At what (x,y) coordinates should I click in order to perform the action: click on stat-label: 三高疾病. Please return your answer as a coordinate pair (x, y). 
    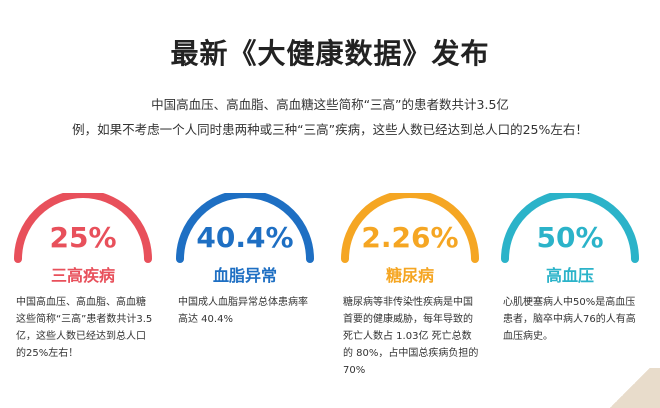
    Looking at the image, I should click on (82, 275).